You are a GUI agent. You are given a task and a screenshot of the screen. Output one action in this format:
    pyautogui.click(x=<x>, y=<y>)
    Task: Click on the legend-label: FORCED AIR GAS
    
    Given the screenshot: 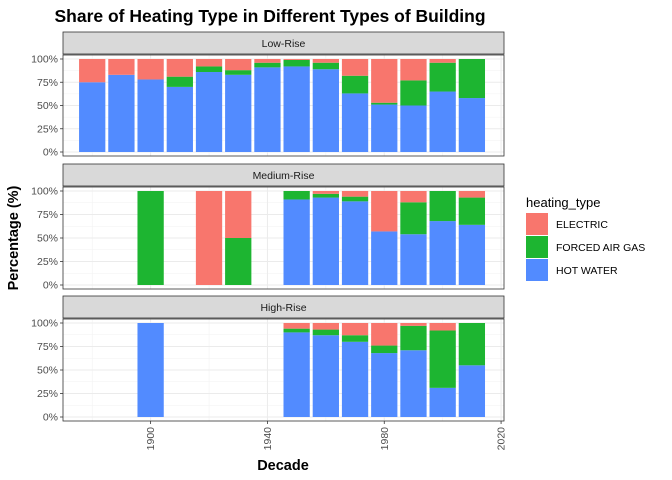 What is the action you would take?
    pyautogui.click(x=600, y=248)
    